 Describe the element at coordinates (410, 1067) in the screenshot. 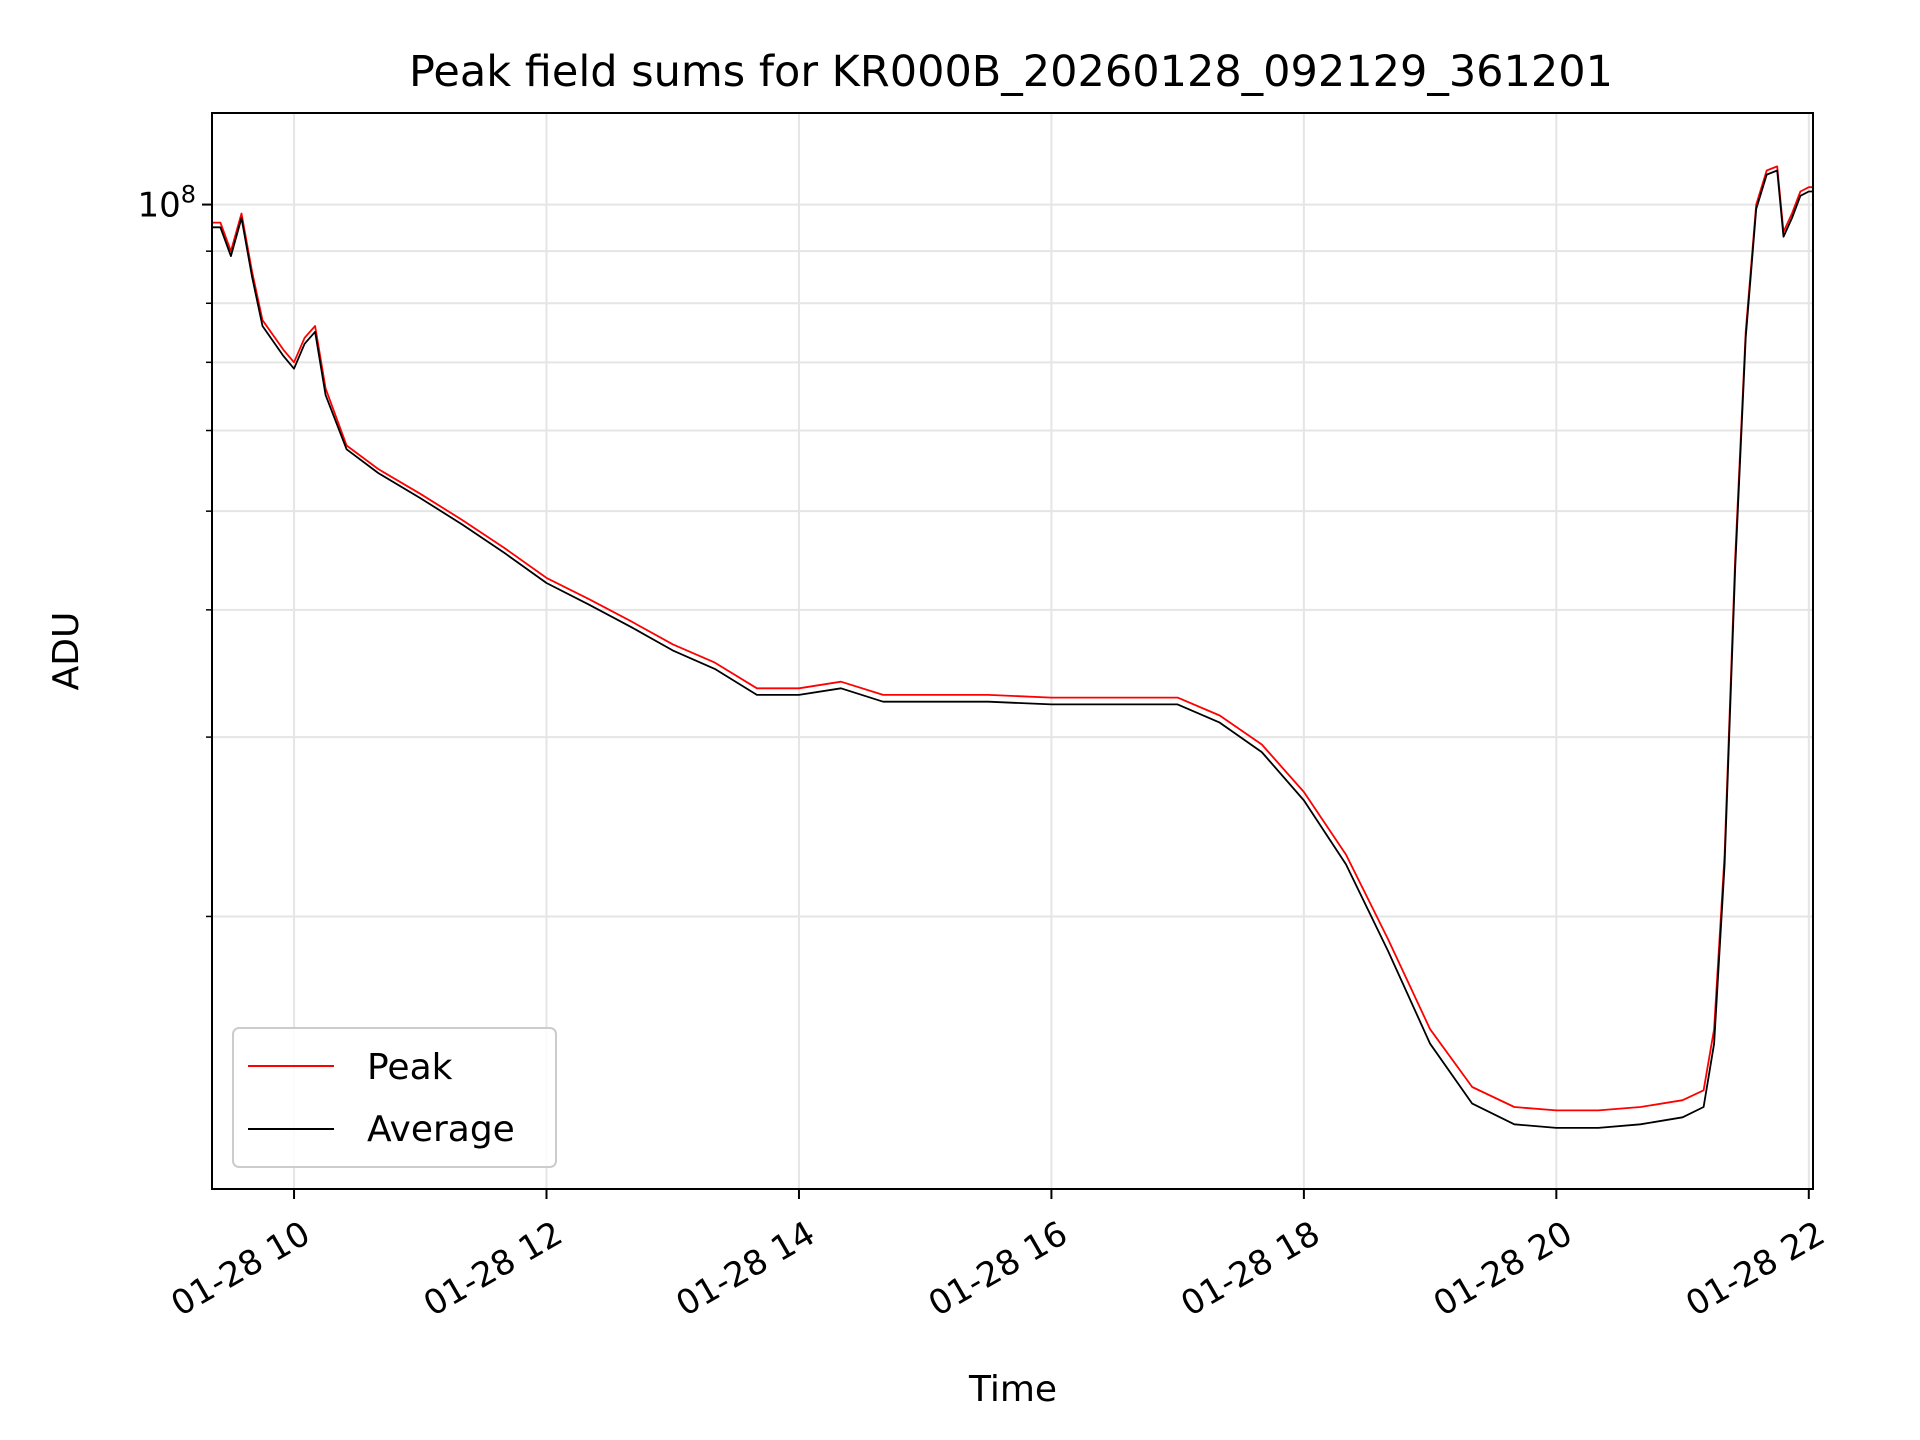

I see `legend-label-peak: Peak` at that location.